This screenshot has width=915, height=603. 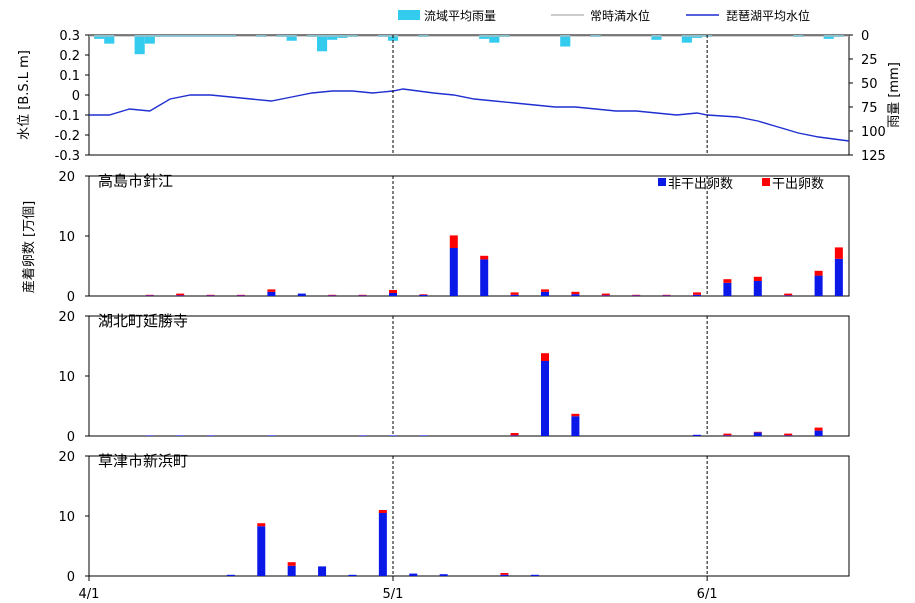 What do you see at coordinates (69, 56) in the screenshot?
I see `y-tick-label: 0.2` at bounding box center [69, 56].